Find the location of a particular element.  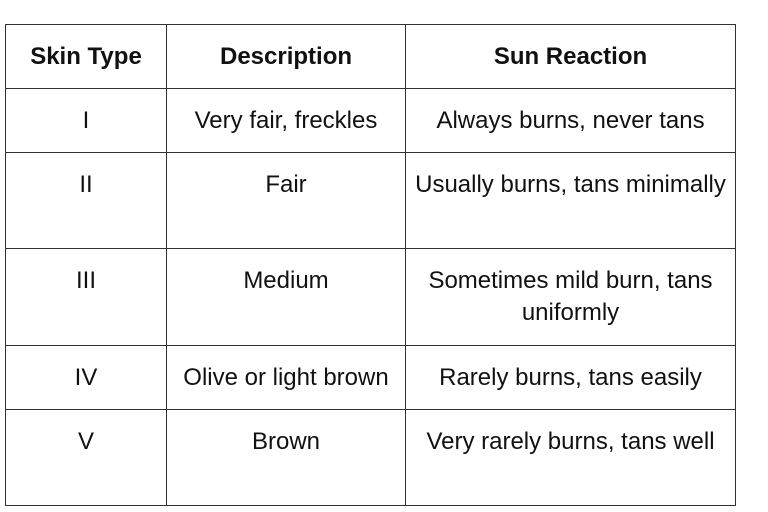

table-cell: Brown is located at coordinates (286, 457).